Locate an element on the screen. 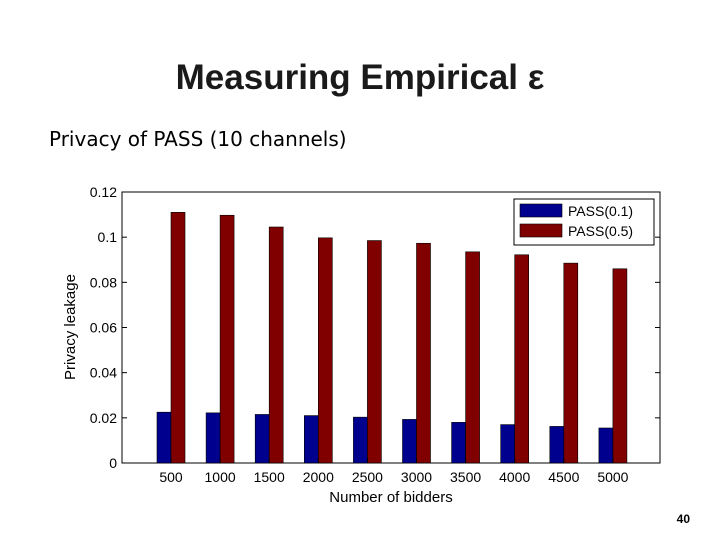  bar-pass-0-5--3000 is located at coordinates (423, 353).